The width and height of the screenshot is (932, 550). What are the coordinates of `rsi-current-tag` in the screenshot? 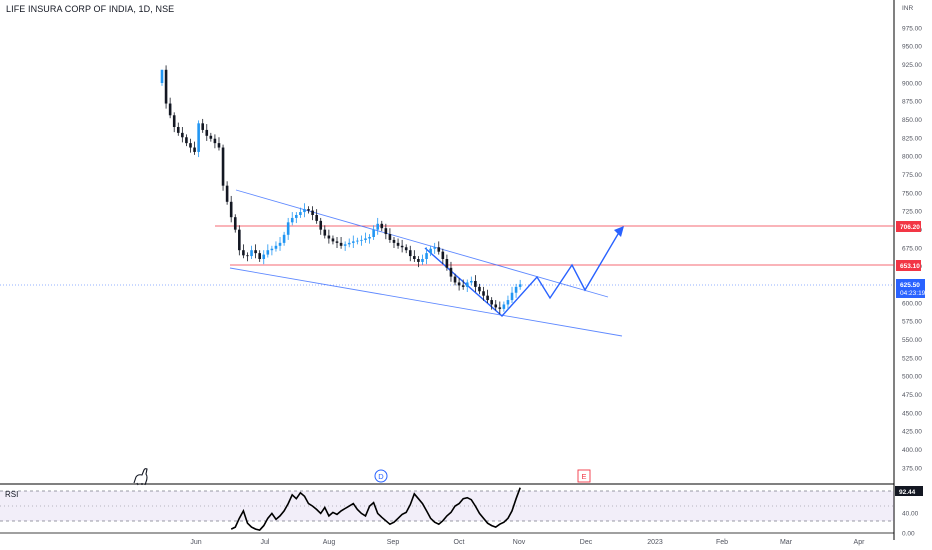 It's located at (909, 491).